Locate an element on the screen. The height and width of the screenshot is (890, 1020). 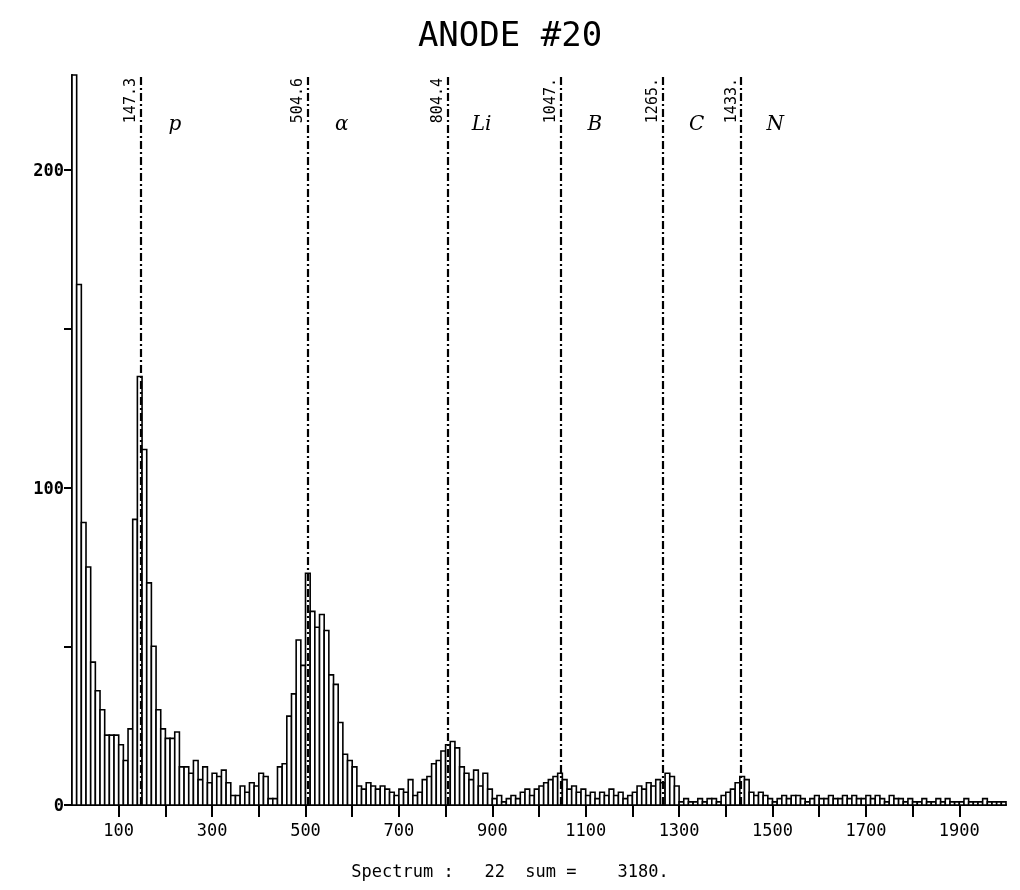
y-tick-label: 200 is located at coordinates (48, 170).